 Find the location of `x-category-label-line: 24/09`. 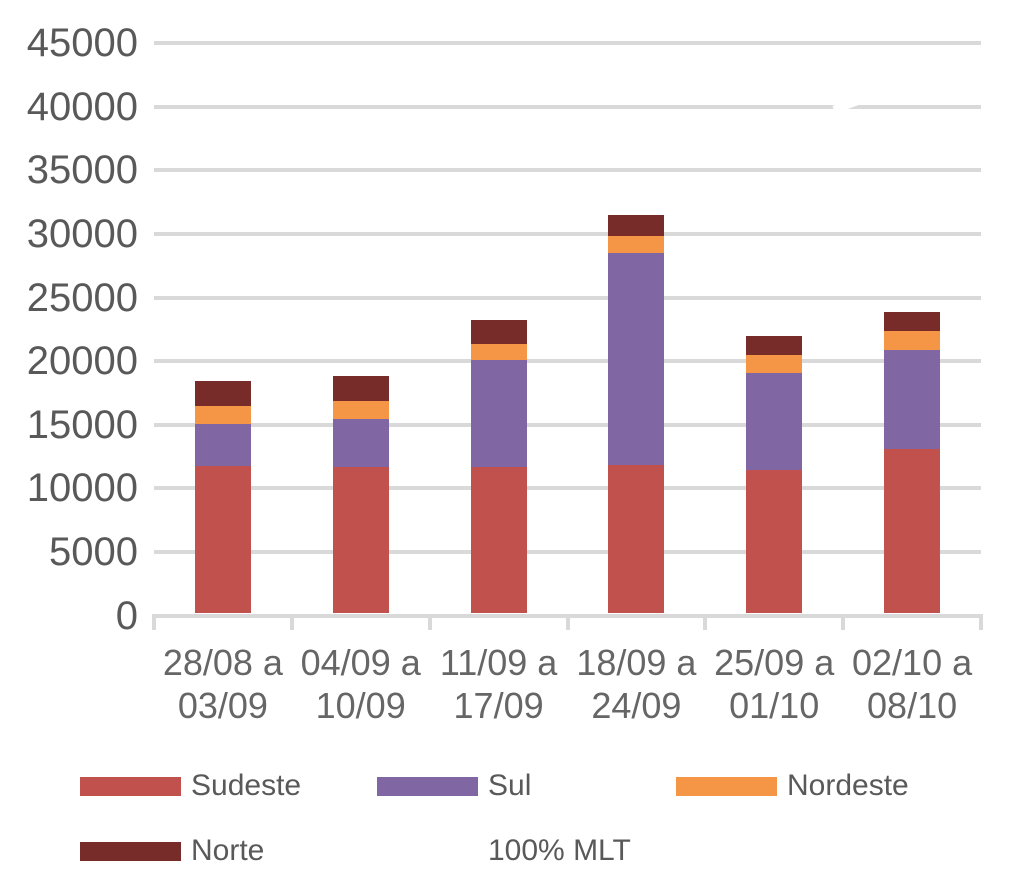

x-category-label-line: 24/09 is located at coordinates (636, 705).